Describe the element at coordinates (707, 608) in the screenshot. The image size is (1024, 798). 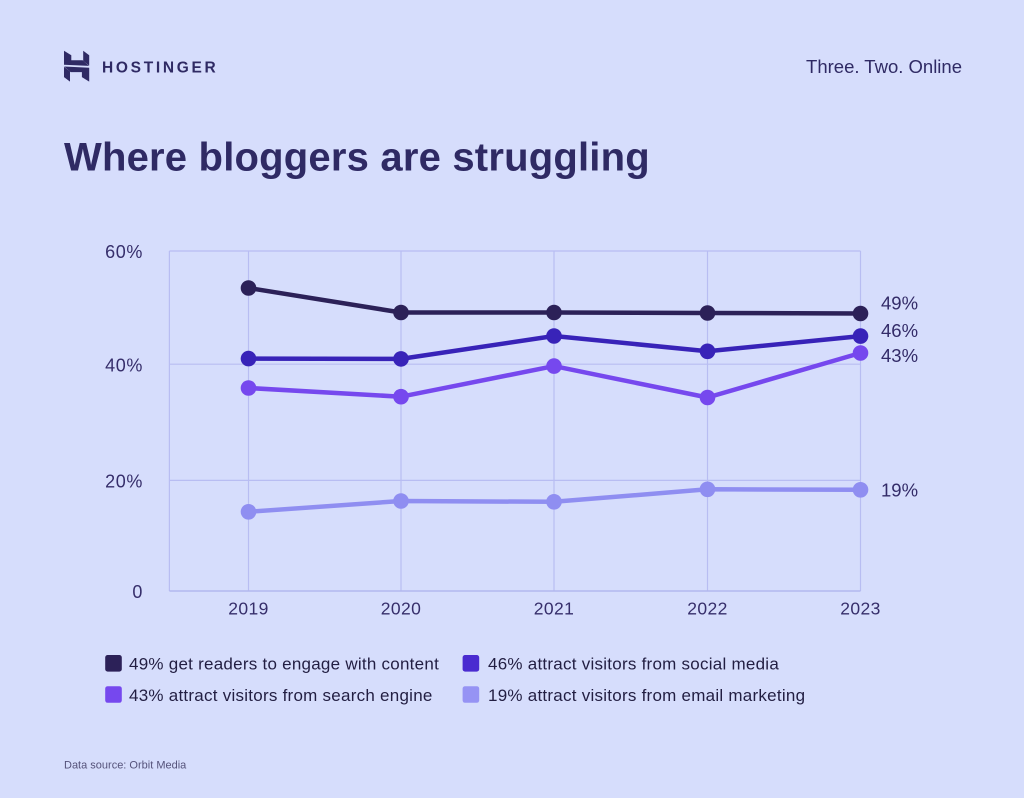
I see `svg-text: 2022` at that location.